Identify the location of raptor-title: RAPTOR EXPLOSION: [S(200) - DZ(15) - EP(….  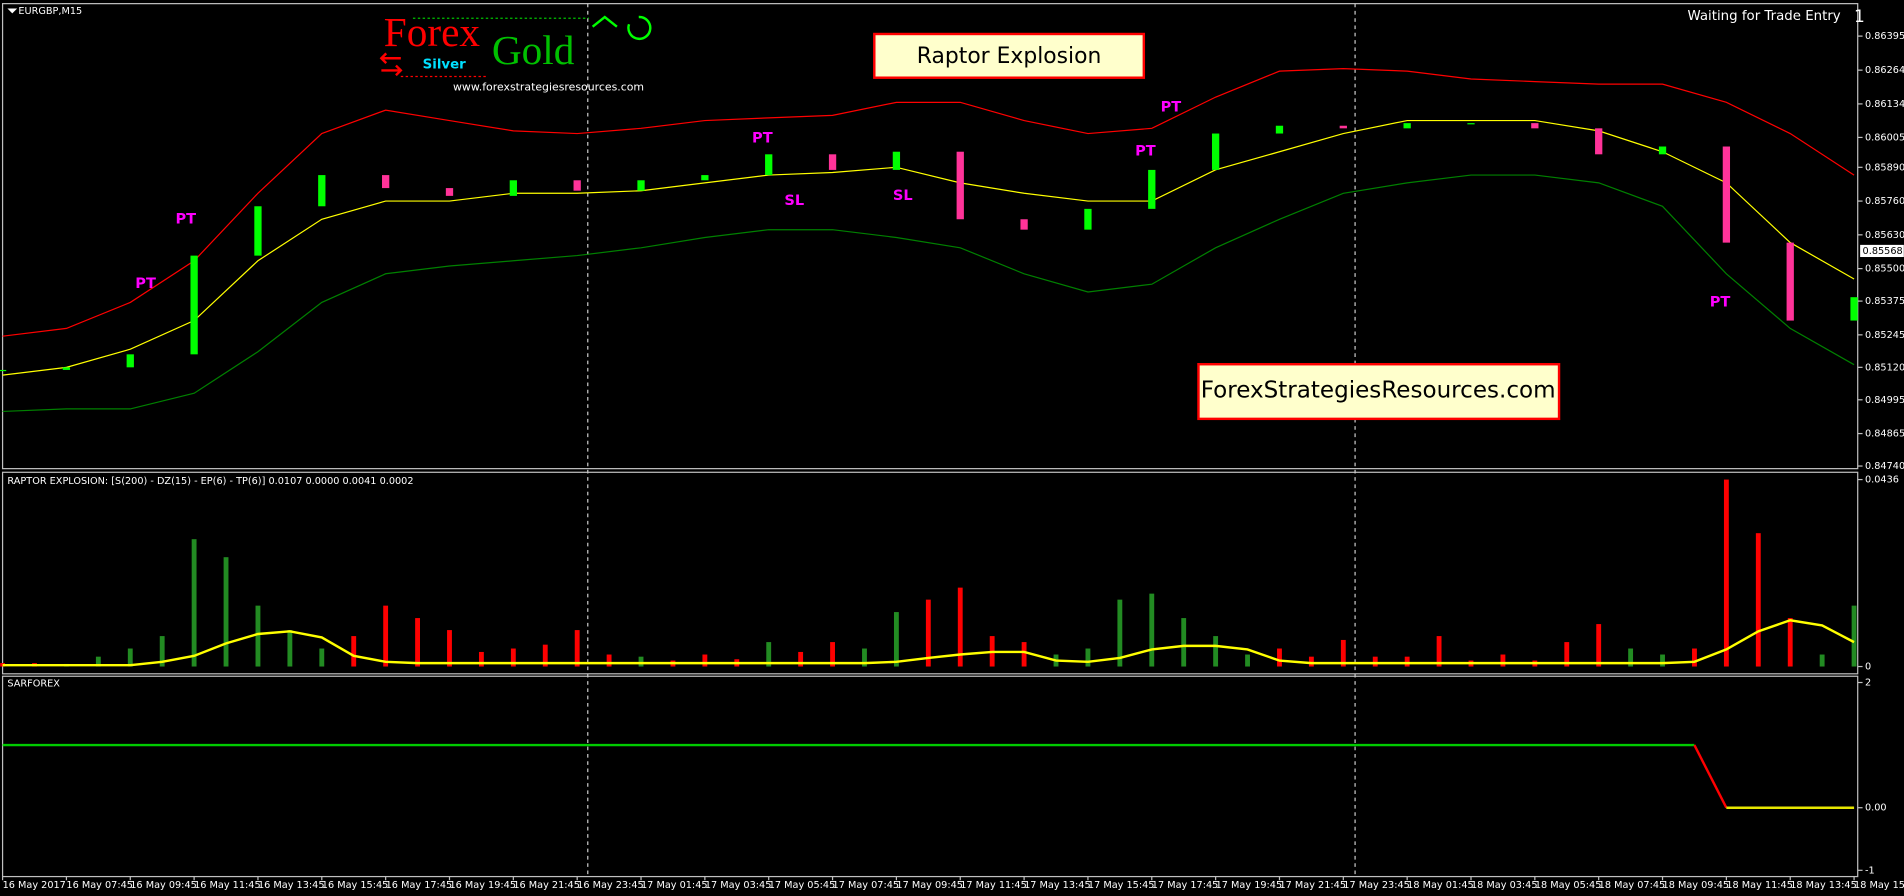
(210, 481).